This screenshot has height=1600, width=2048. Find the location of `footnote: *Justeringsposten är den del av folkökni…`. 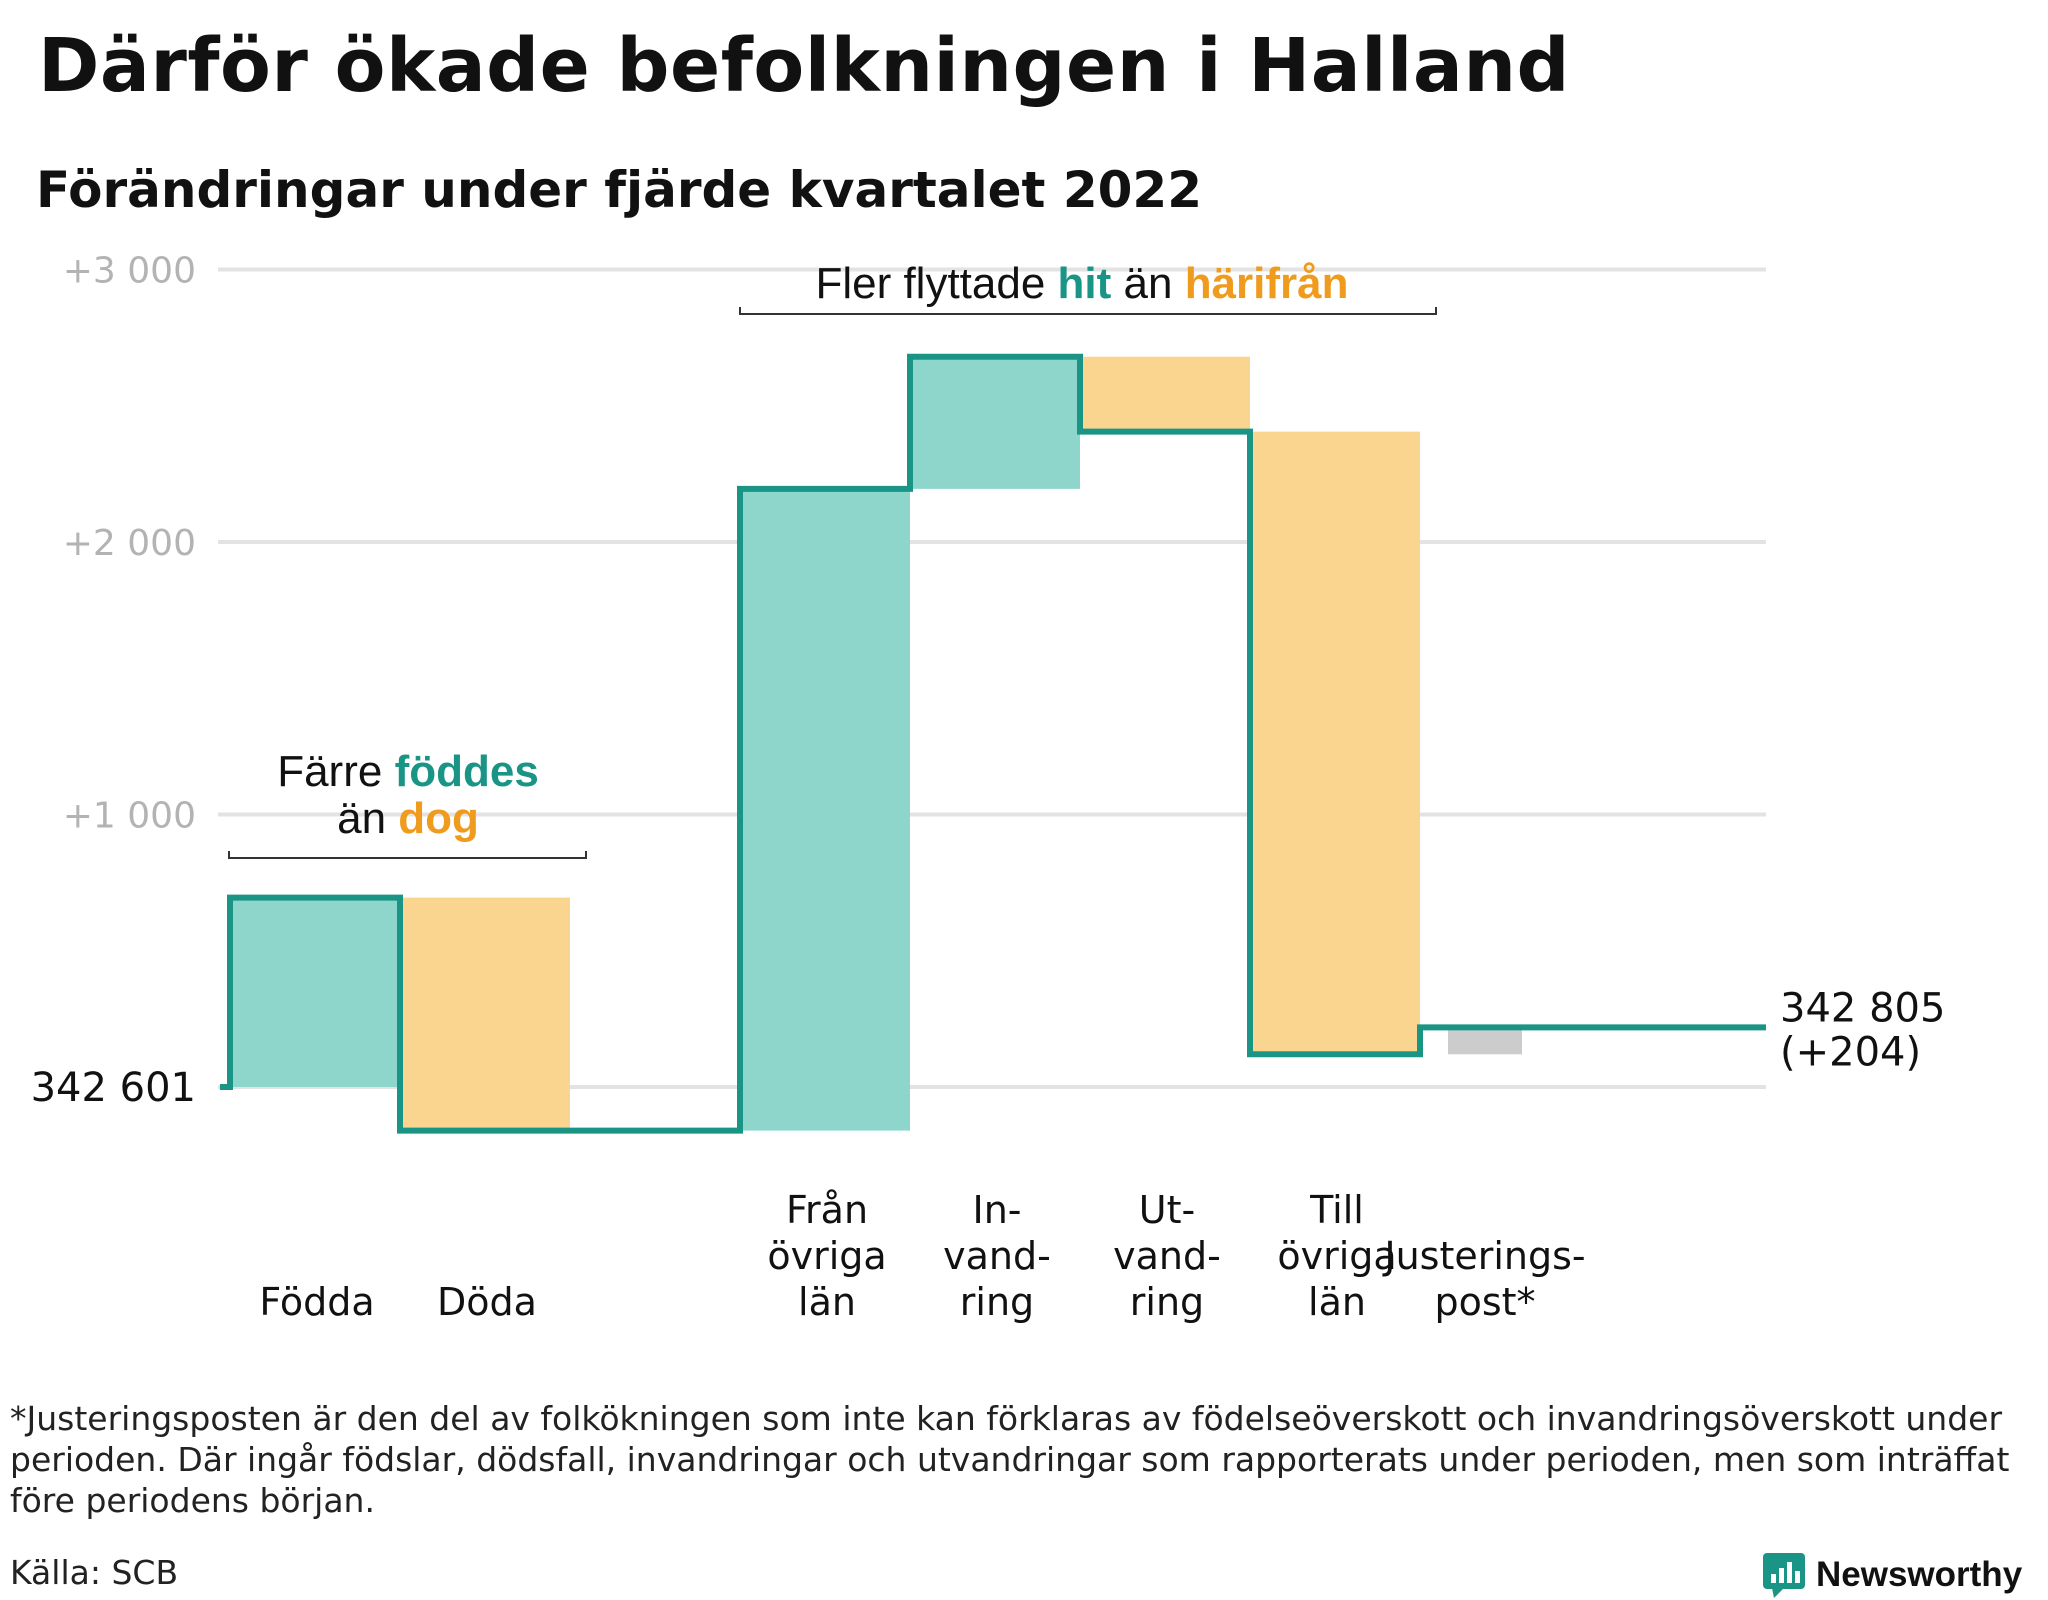

footnote: *Justeringsposten är den del av folkökni… is located at coordinates (1010, 1459).